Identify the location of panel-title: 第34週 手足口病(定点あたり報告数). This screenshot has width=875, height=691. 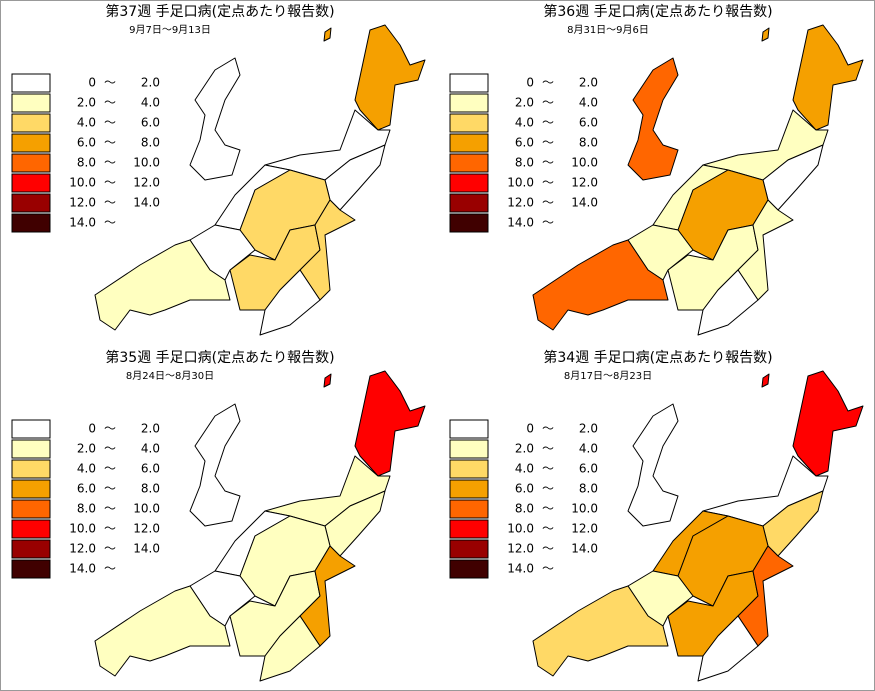
(657, 357).